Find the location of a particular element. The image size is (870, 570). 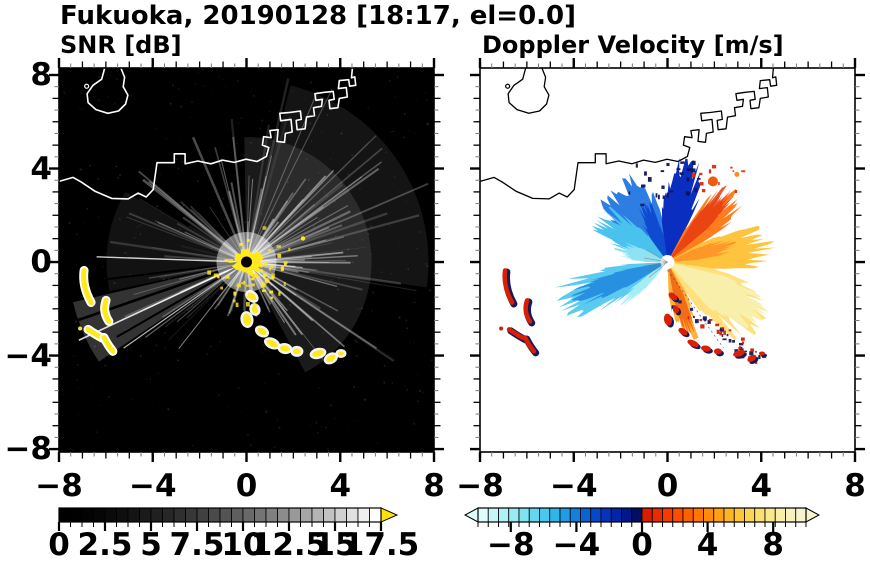

colorbar-tick-label: 5 is located at coordinates (151, 545).